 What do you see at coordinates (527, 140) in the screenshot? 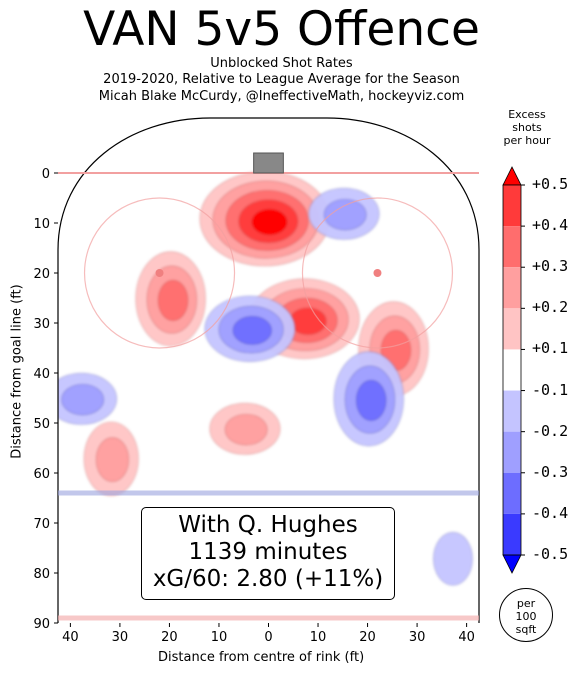
I see `colorbar-title-line-3: per hour` at bounding box center [527, 140].